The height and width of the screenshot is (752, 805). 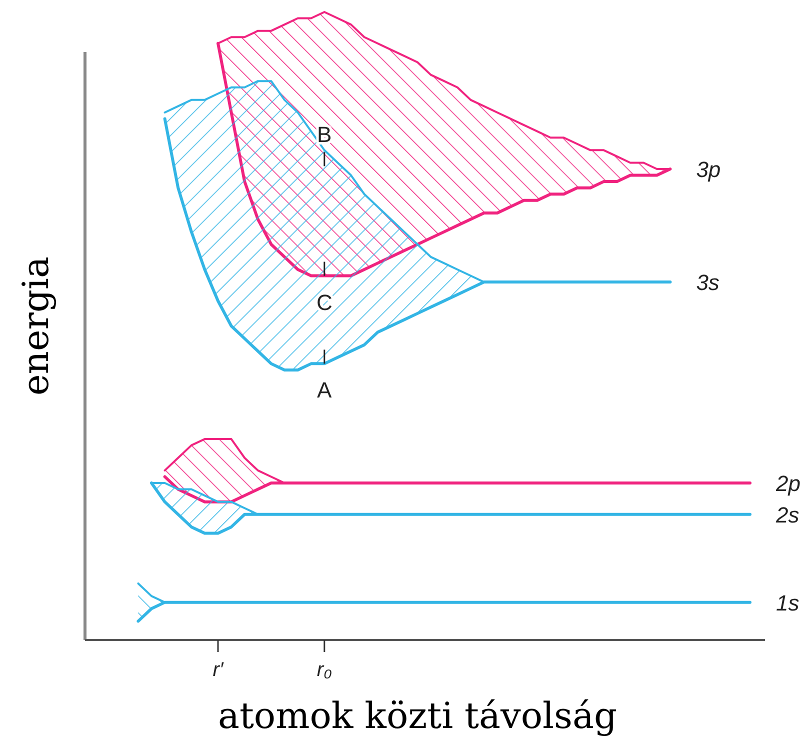 What do you see at coordinates (324, 390) in the screenshot?
I see `annotation: A` at bounding box center [324, 390].